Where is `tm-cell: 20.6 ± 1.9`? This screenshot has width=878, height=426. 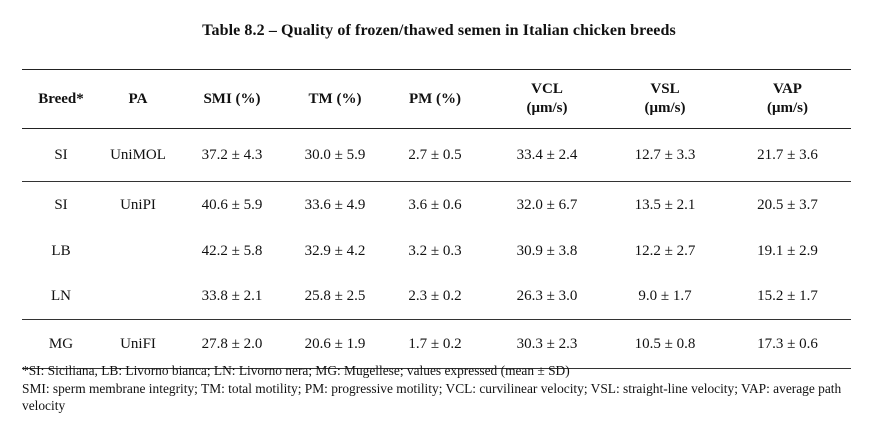
tm-cell: 20.6 ± 1.9 is located at coordinates (335, 344).